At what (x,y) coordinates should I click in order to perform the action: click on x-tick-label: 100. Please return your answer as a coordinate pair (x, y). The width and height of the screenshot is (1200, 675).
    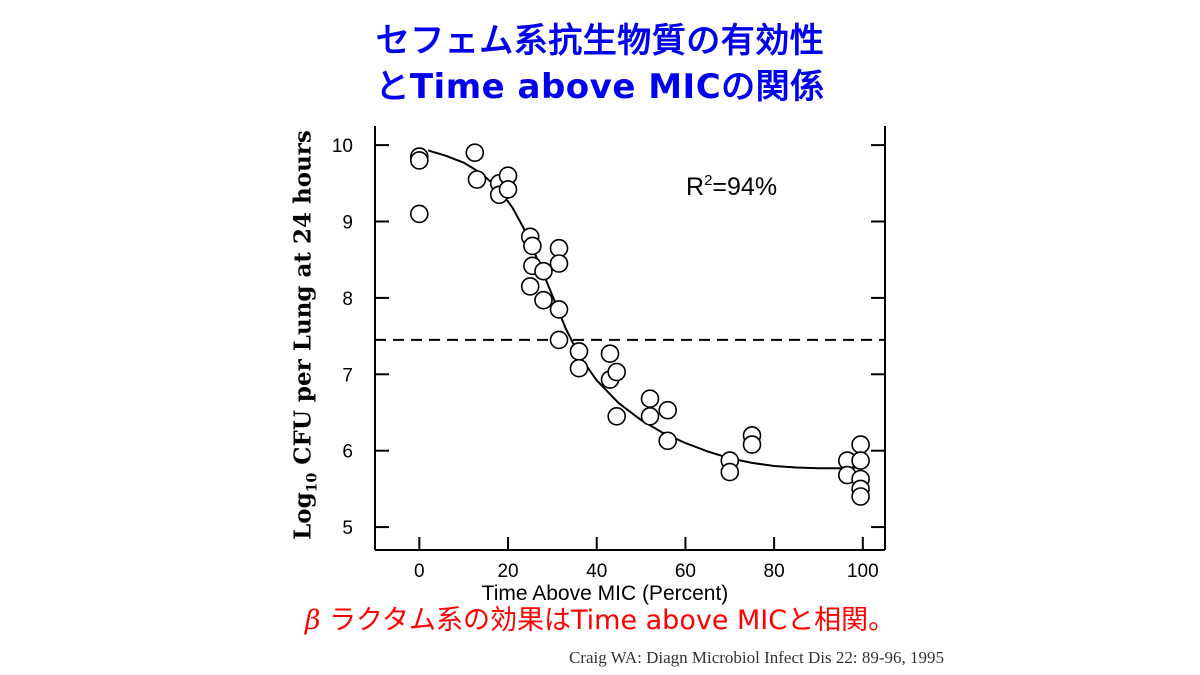
    Looking at the image, I should click on (863, 571).